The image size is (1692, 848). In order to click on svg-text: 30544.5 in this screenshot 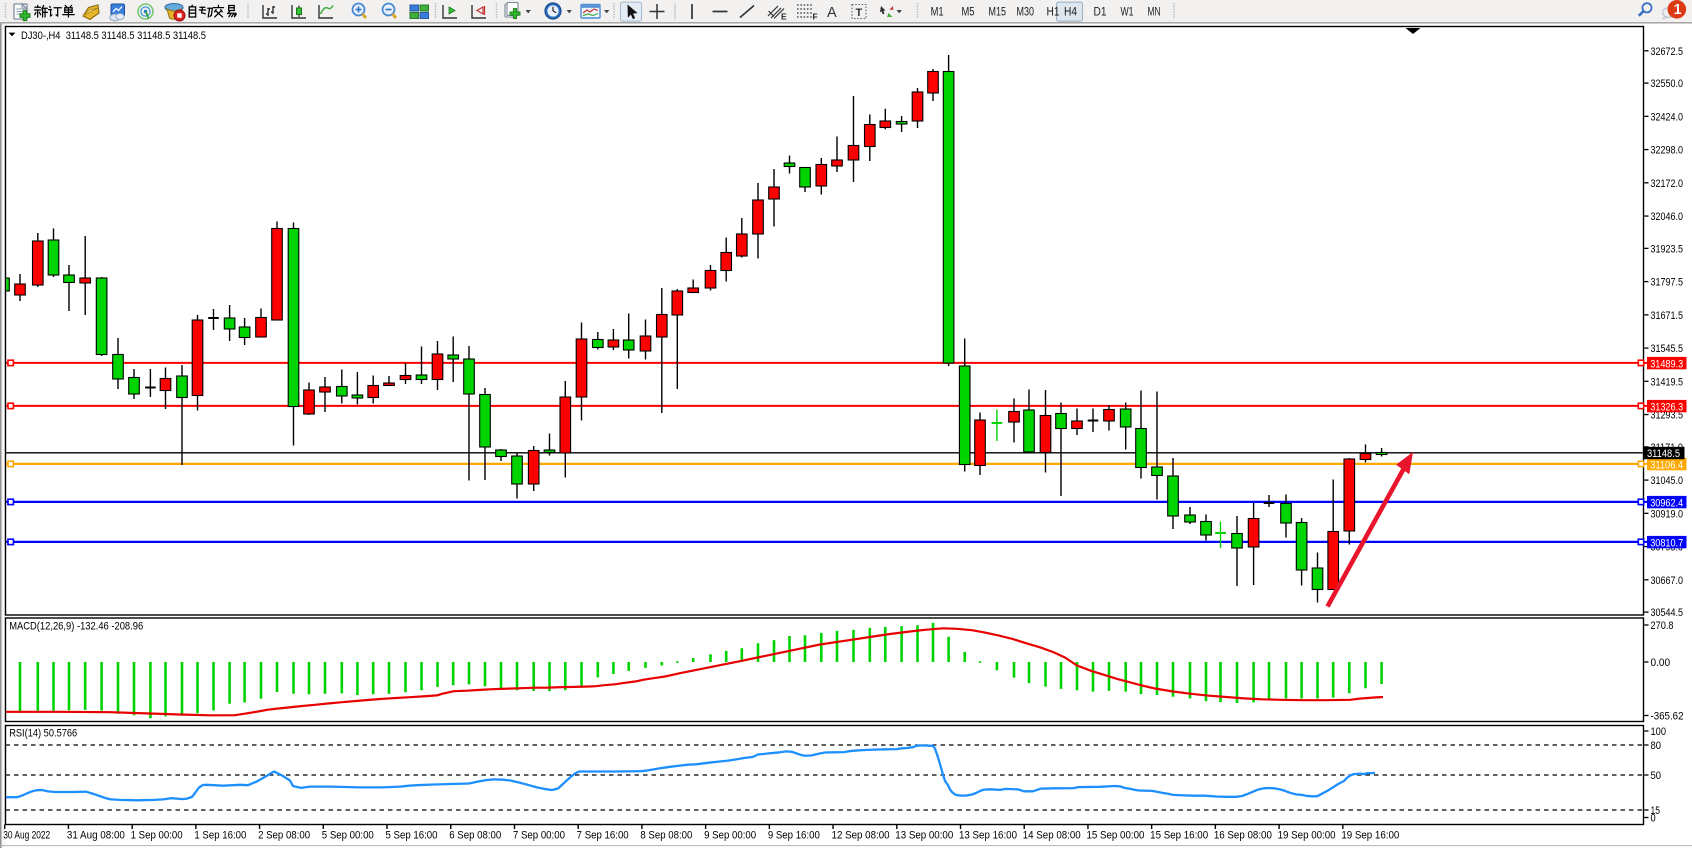, I will do `click(1667, 613)`.